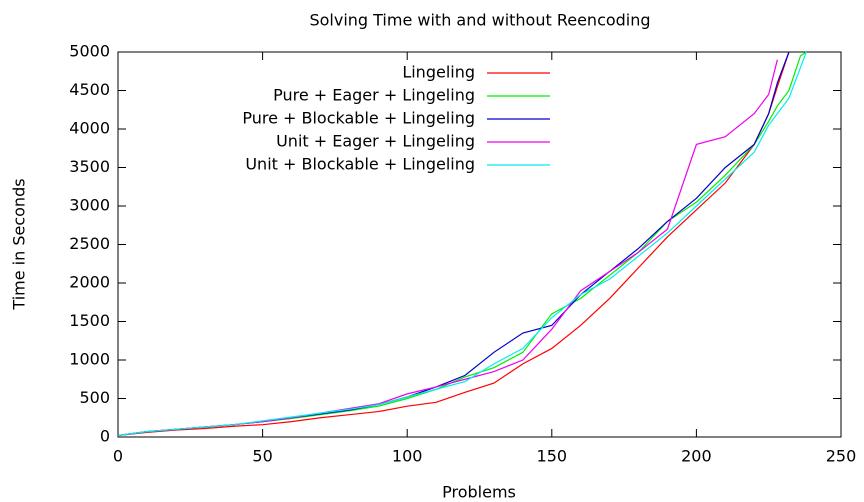 This screenshot has height=502, width=864. I want to click on x-tick-label: 50, so click(262, 456).